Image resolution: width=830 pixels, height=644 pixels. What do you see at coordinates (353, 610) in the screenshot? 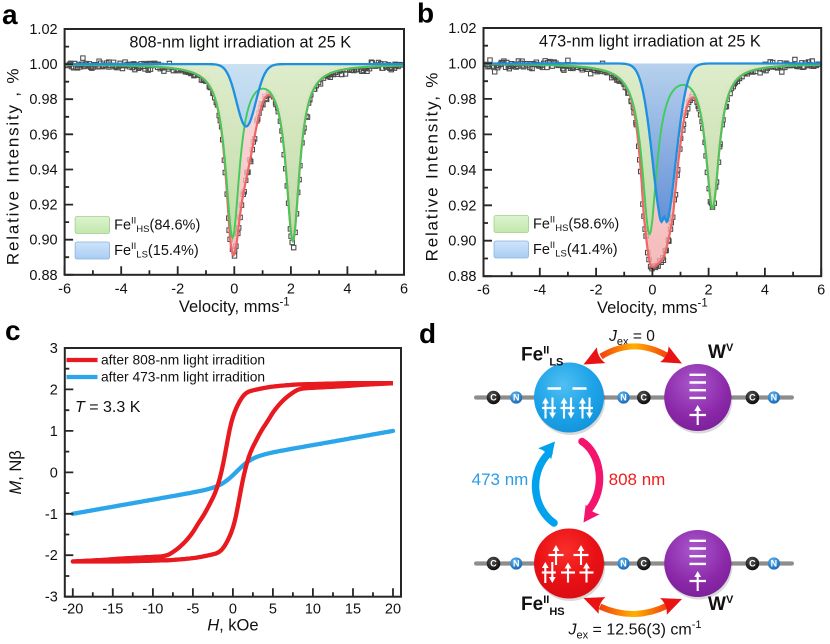
I see `svg-text: 15` at bounding box center [353, 610].